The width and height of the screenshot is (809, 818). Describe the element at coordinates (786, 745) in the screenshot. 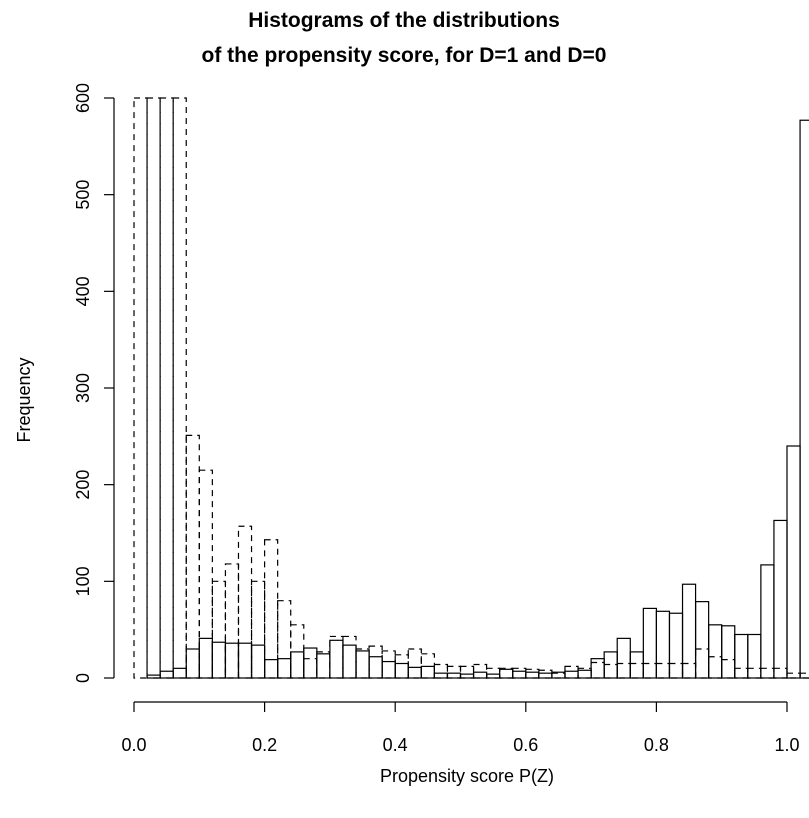

I see `x-tick-label: 1.0` at that location.